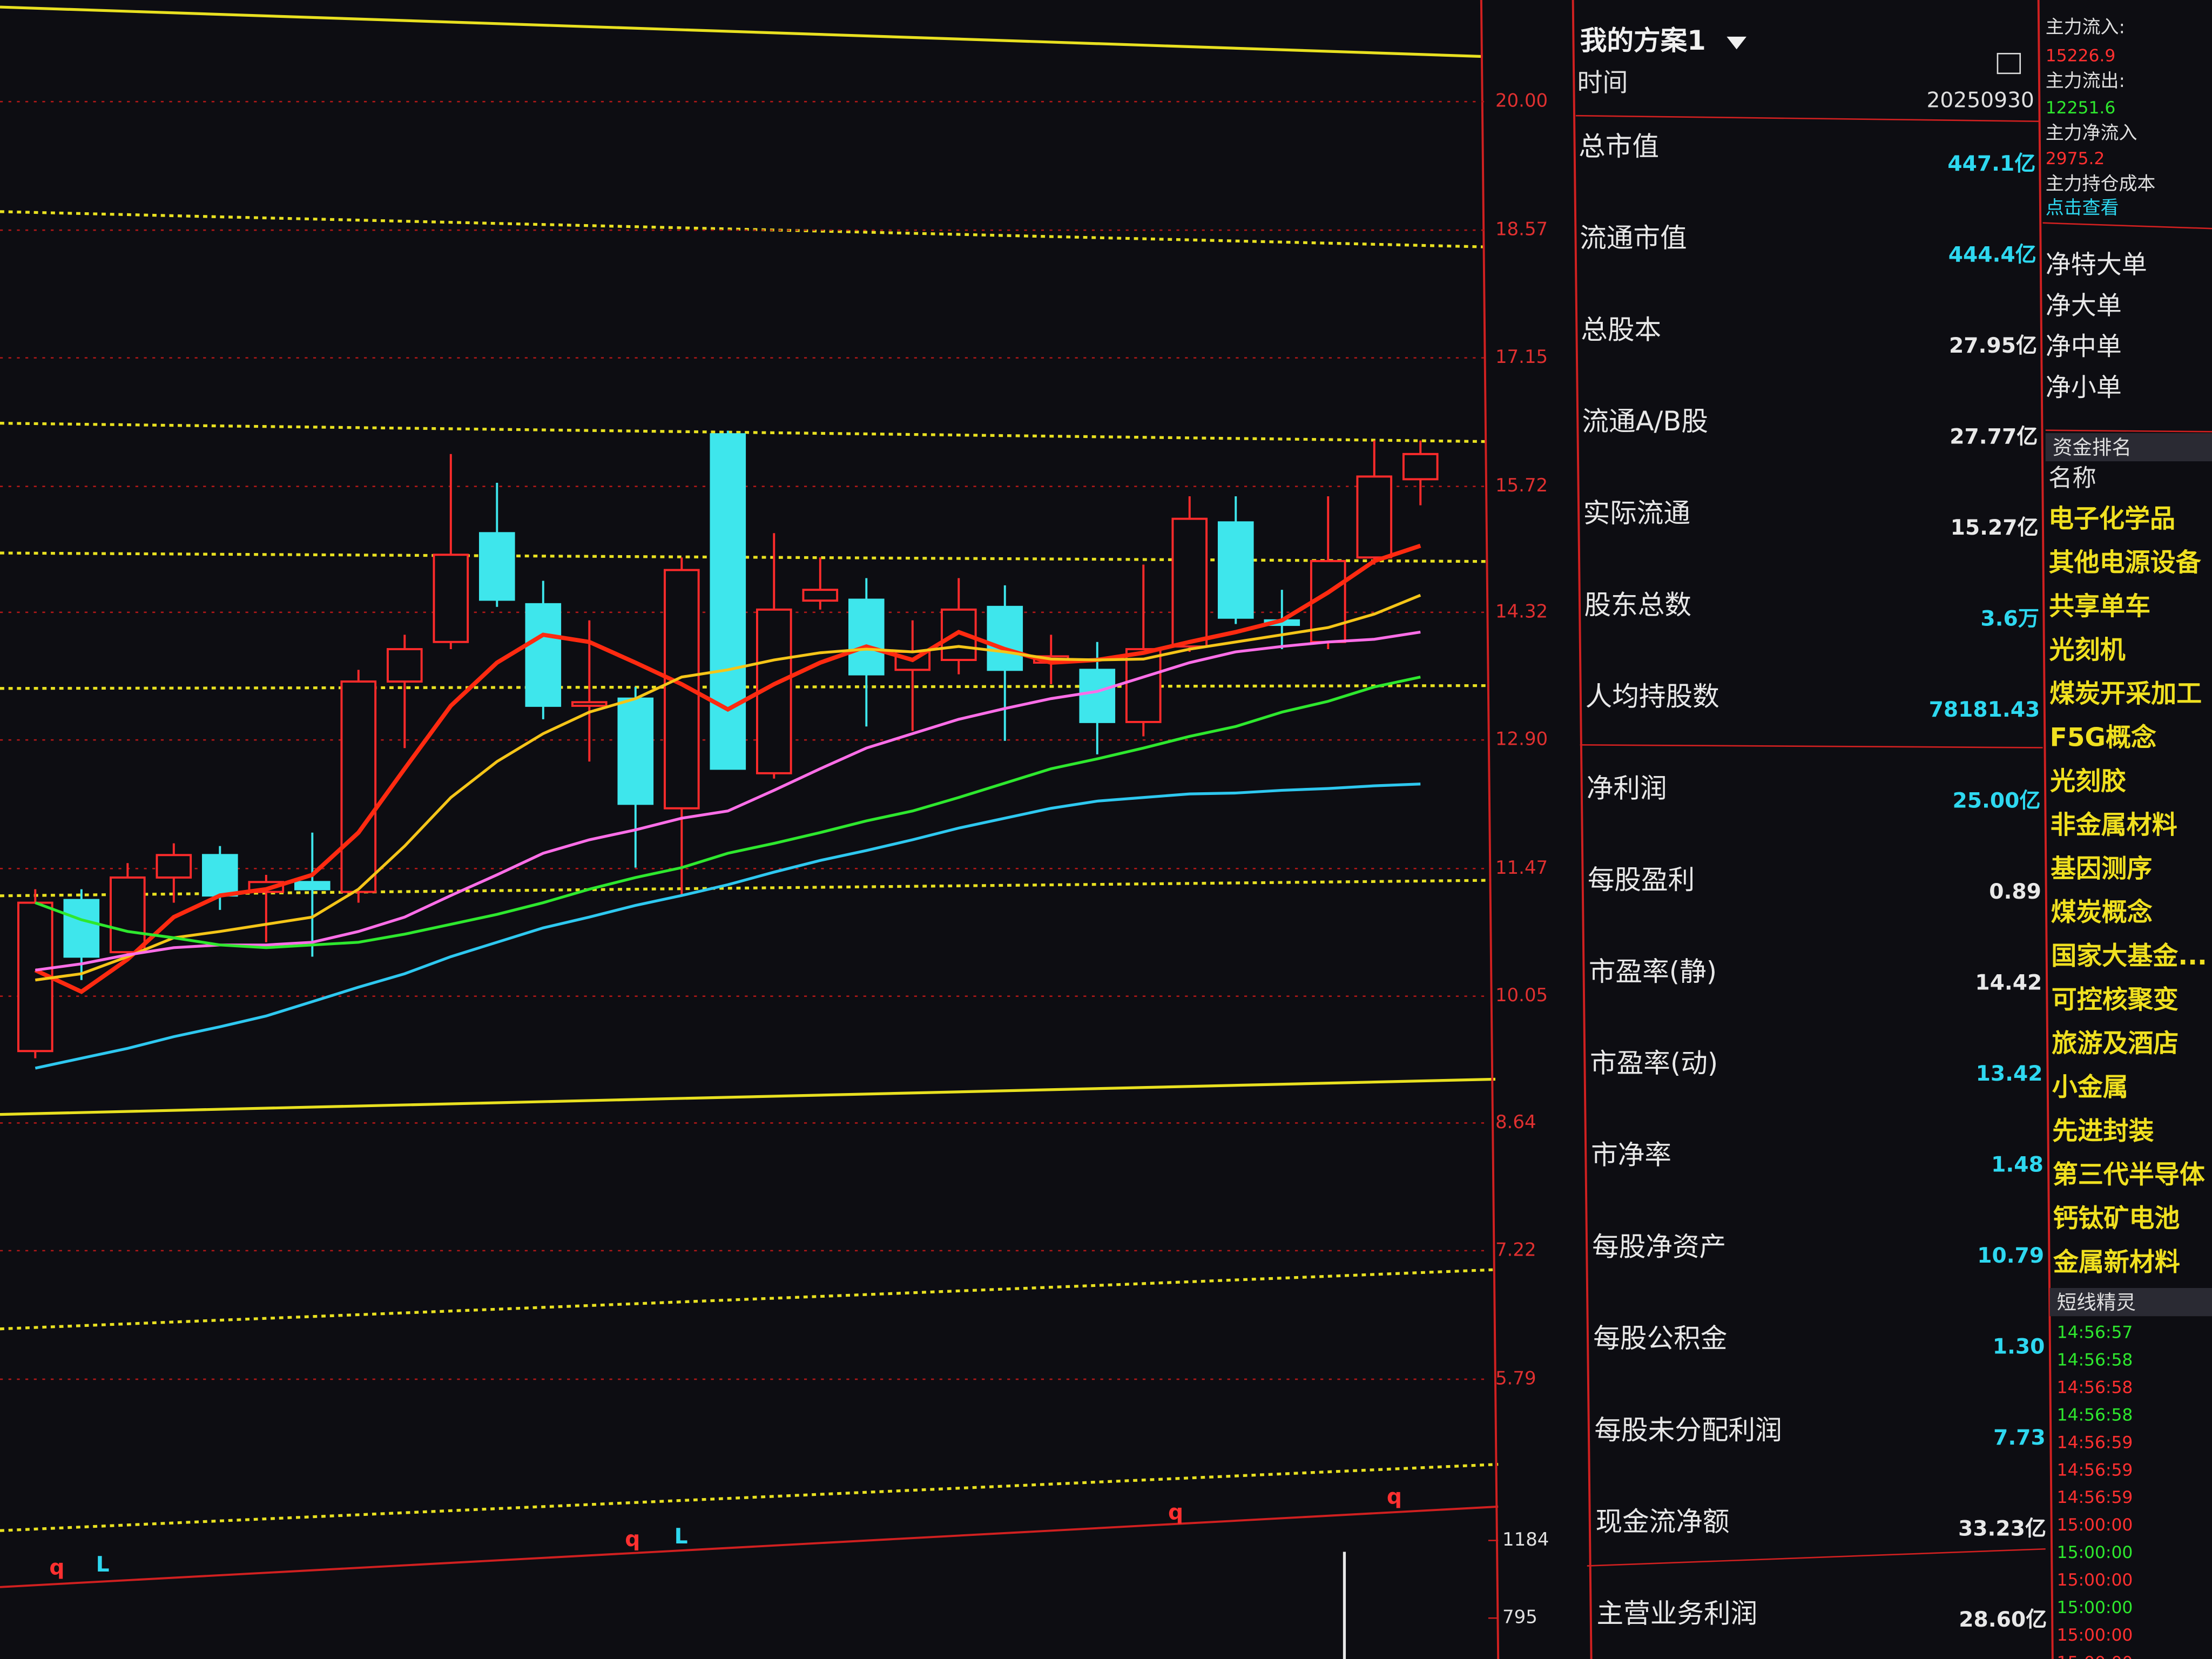 Image resolution: width=2212 pixels, height=1659 pixels. Describe the element at coordinates (1984, 710) in the screenshot. I see `stat-value: 78181.43` at that location.